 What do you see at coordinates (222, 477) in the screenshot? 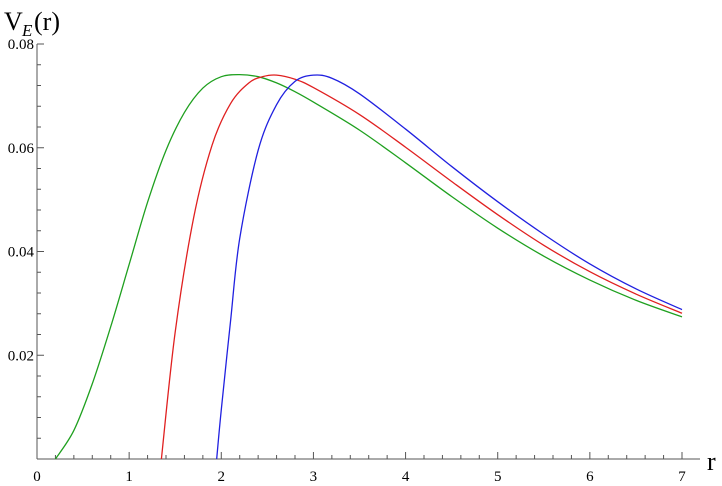
I see `x-tick-label: 2` at bounding box center [222, 477].